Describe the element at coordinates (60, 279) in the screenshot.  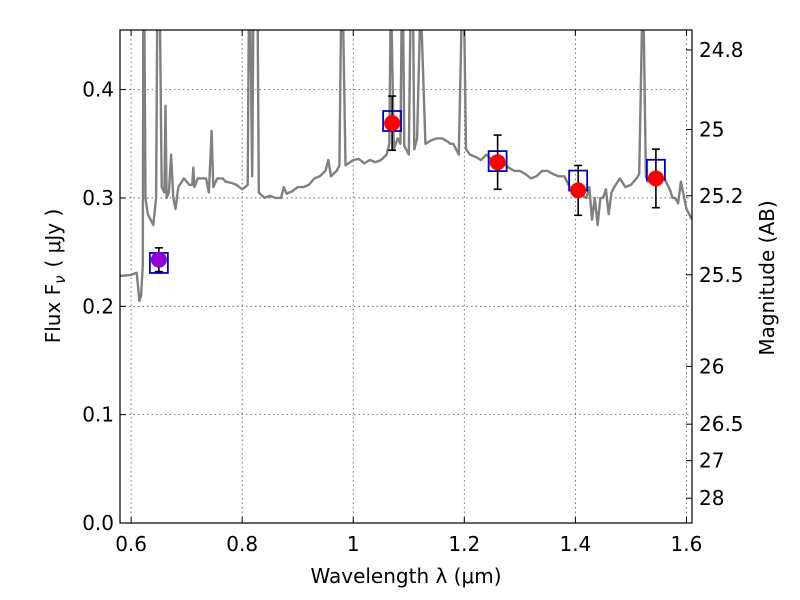
I see `y-axis-label-sub: ν` at that location.